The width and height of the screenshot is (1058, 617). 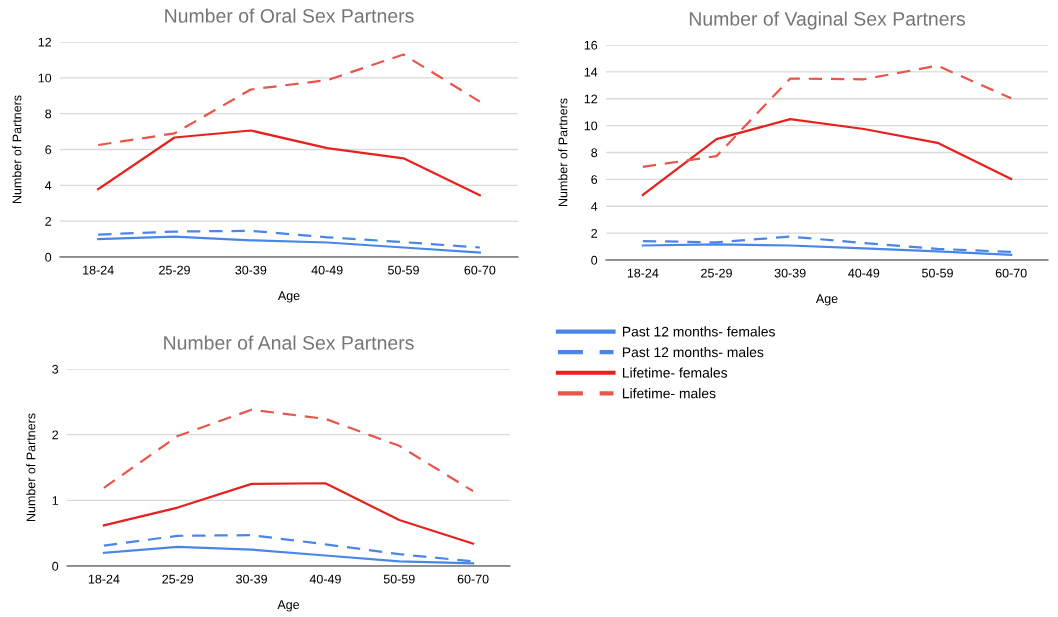 What do you see at coordinates (289, 342) in the screenshot?
I see `chart-title: Number of Anal Sex Partners` at bounding box center [289, 342].